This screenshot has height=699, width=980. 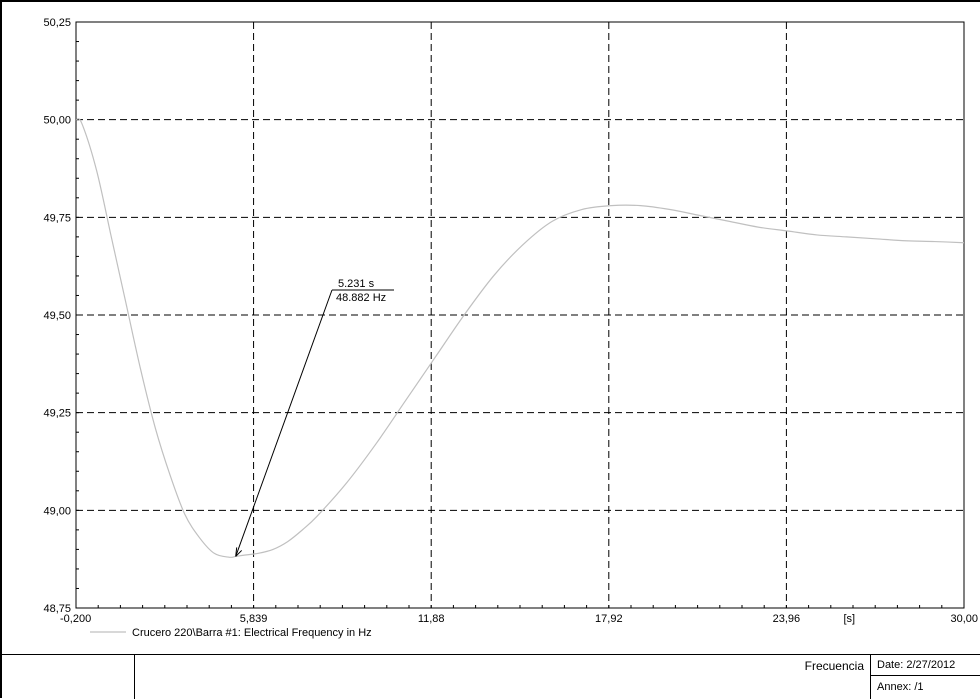 What do you see at coordinates (57, 23) in the screenshot?
I see `y-tick-label: 50,25` at bounding box center [57, 23].